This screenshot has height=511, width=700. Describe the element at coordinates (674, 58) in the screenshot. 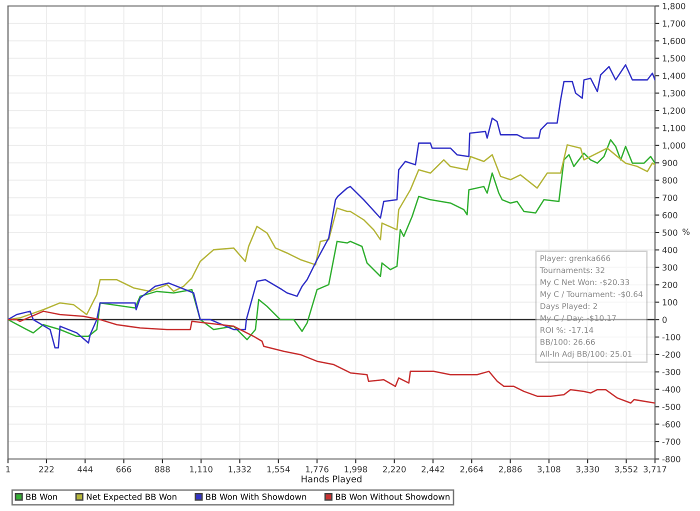

I see `y-tick-label: 1,500` at that location.